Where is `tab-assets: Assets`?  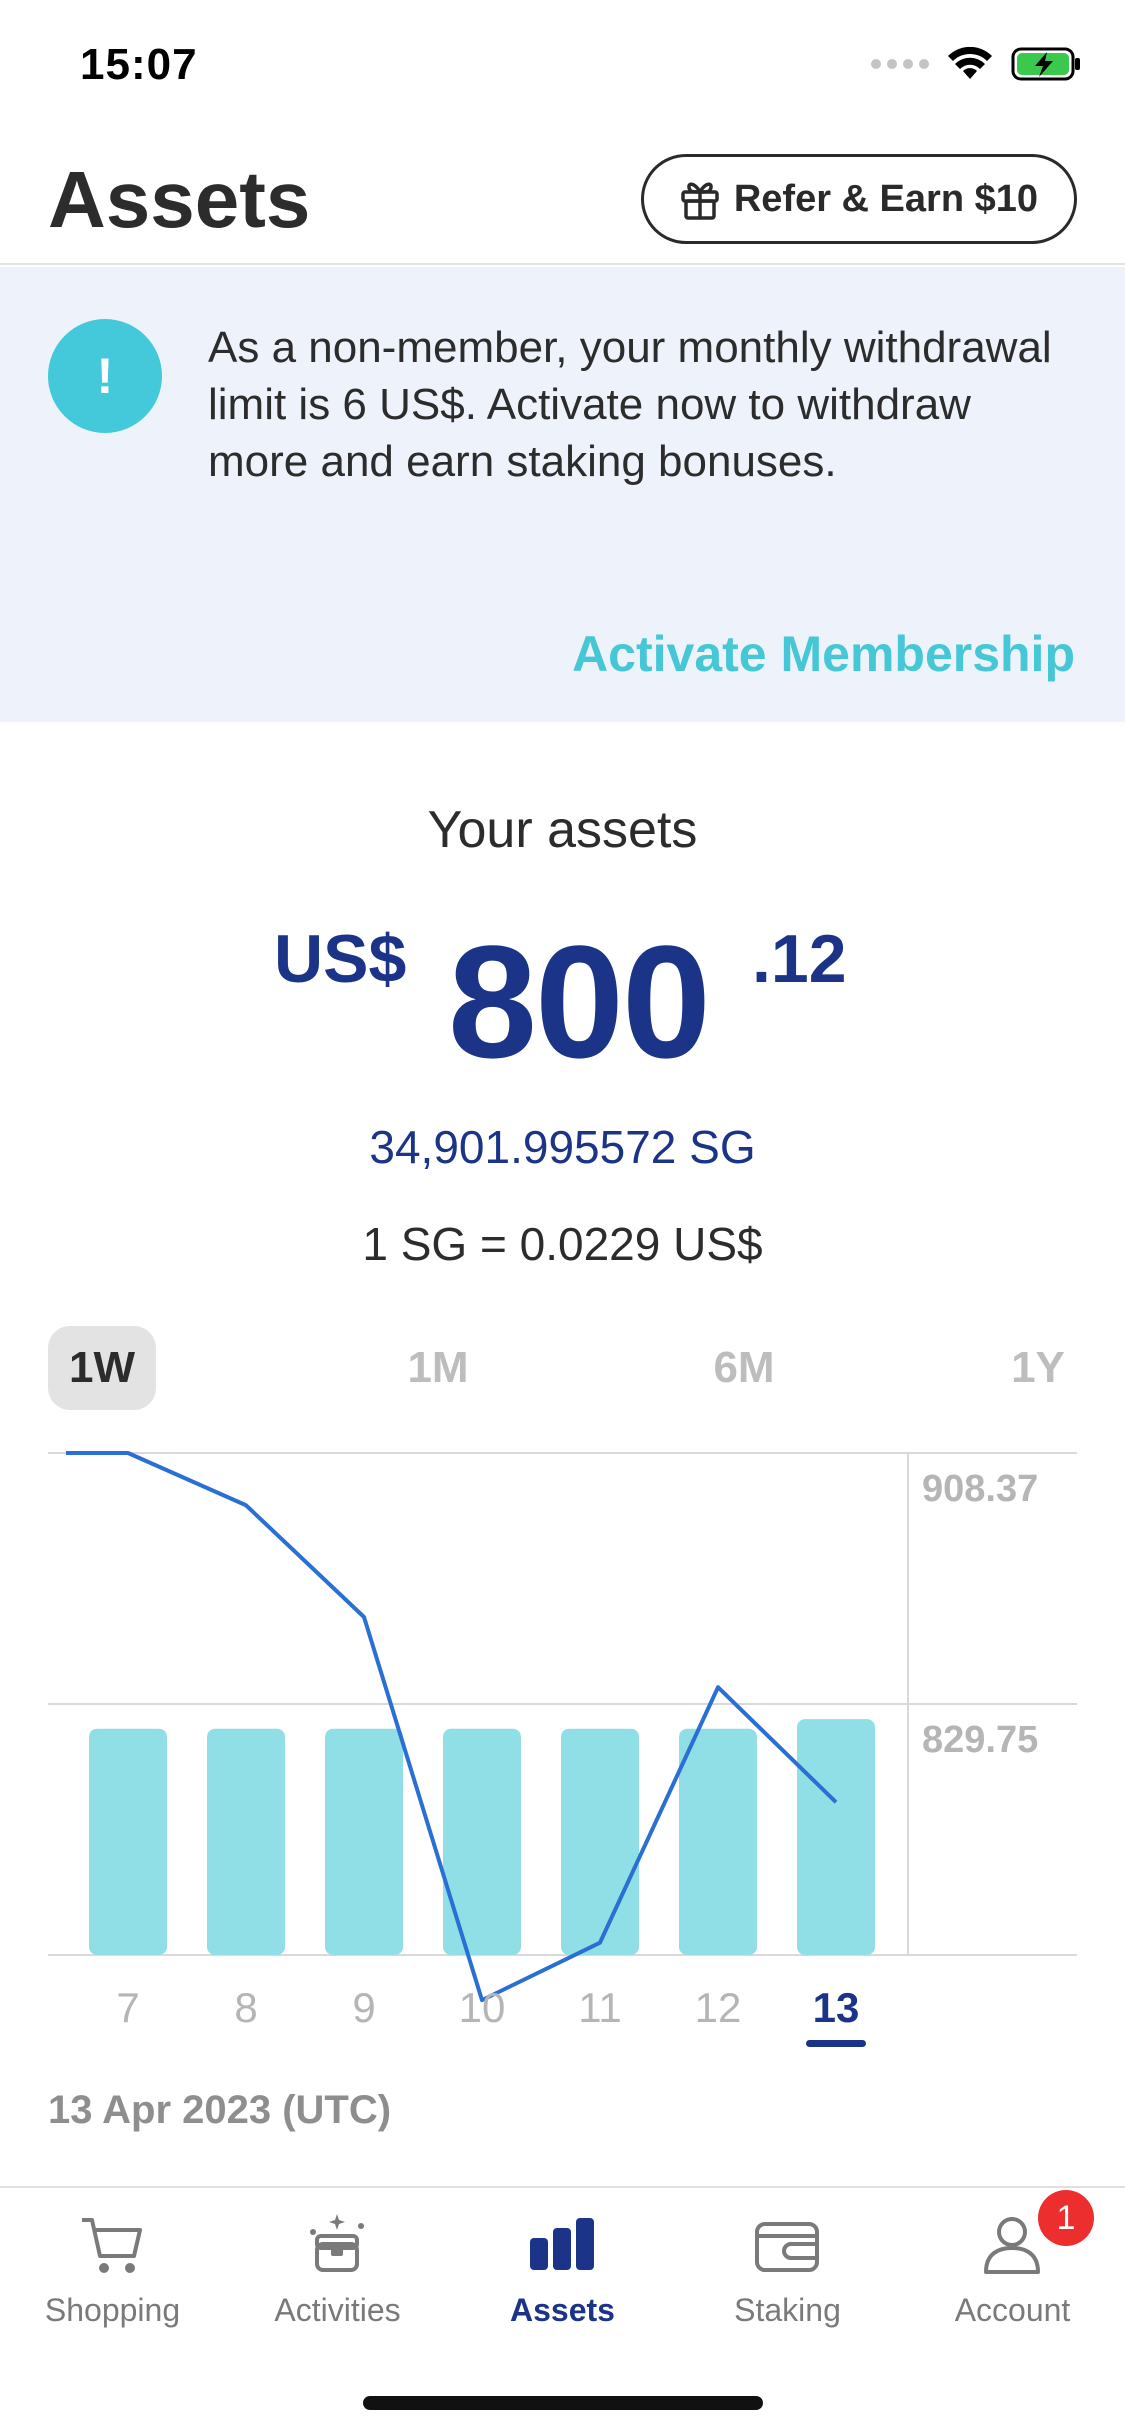 tab-assets: Assets is located at coordinates (562, 2268).